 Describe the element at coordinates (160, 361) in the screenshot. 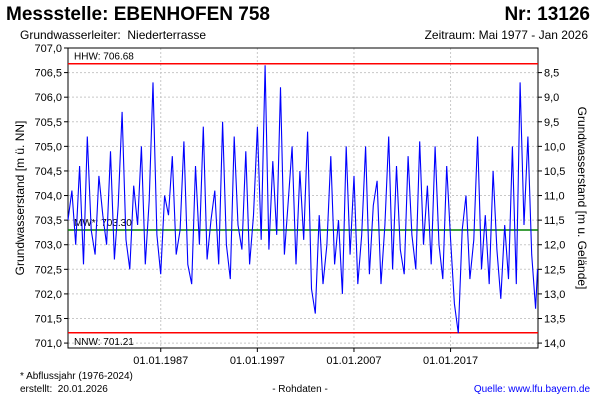

I see `x-tick-label: 01.01.1987` at that location.